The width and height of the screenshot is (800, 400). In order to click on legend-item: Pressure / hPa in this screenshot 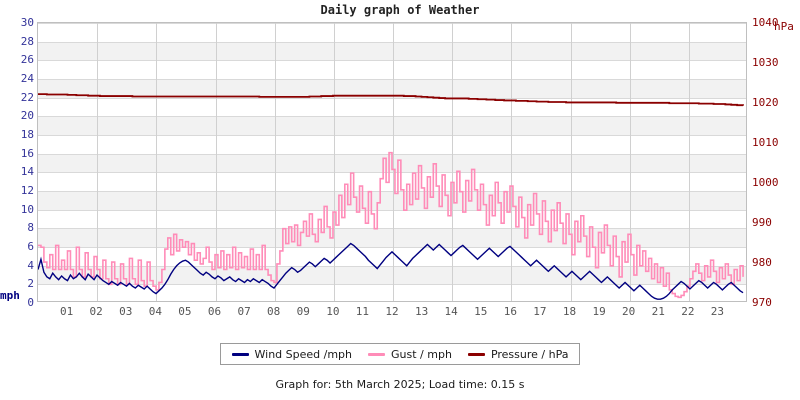, I will do `click(518, 354)`.